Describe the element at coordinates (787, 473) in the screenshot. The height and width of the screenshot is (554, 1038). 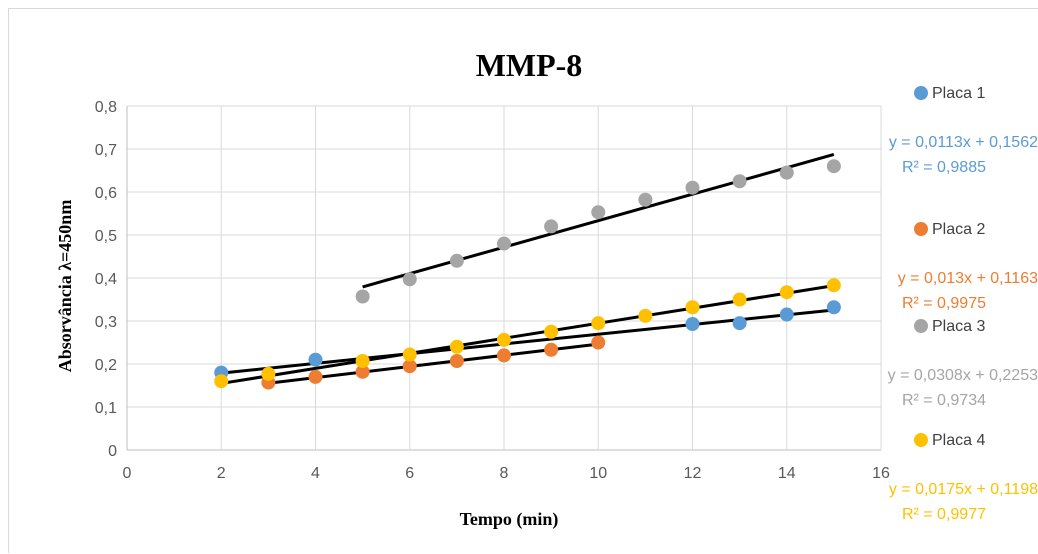
I see `x-tick-label: 14` at that location.